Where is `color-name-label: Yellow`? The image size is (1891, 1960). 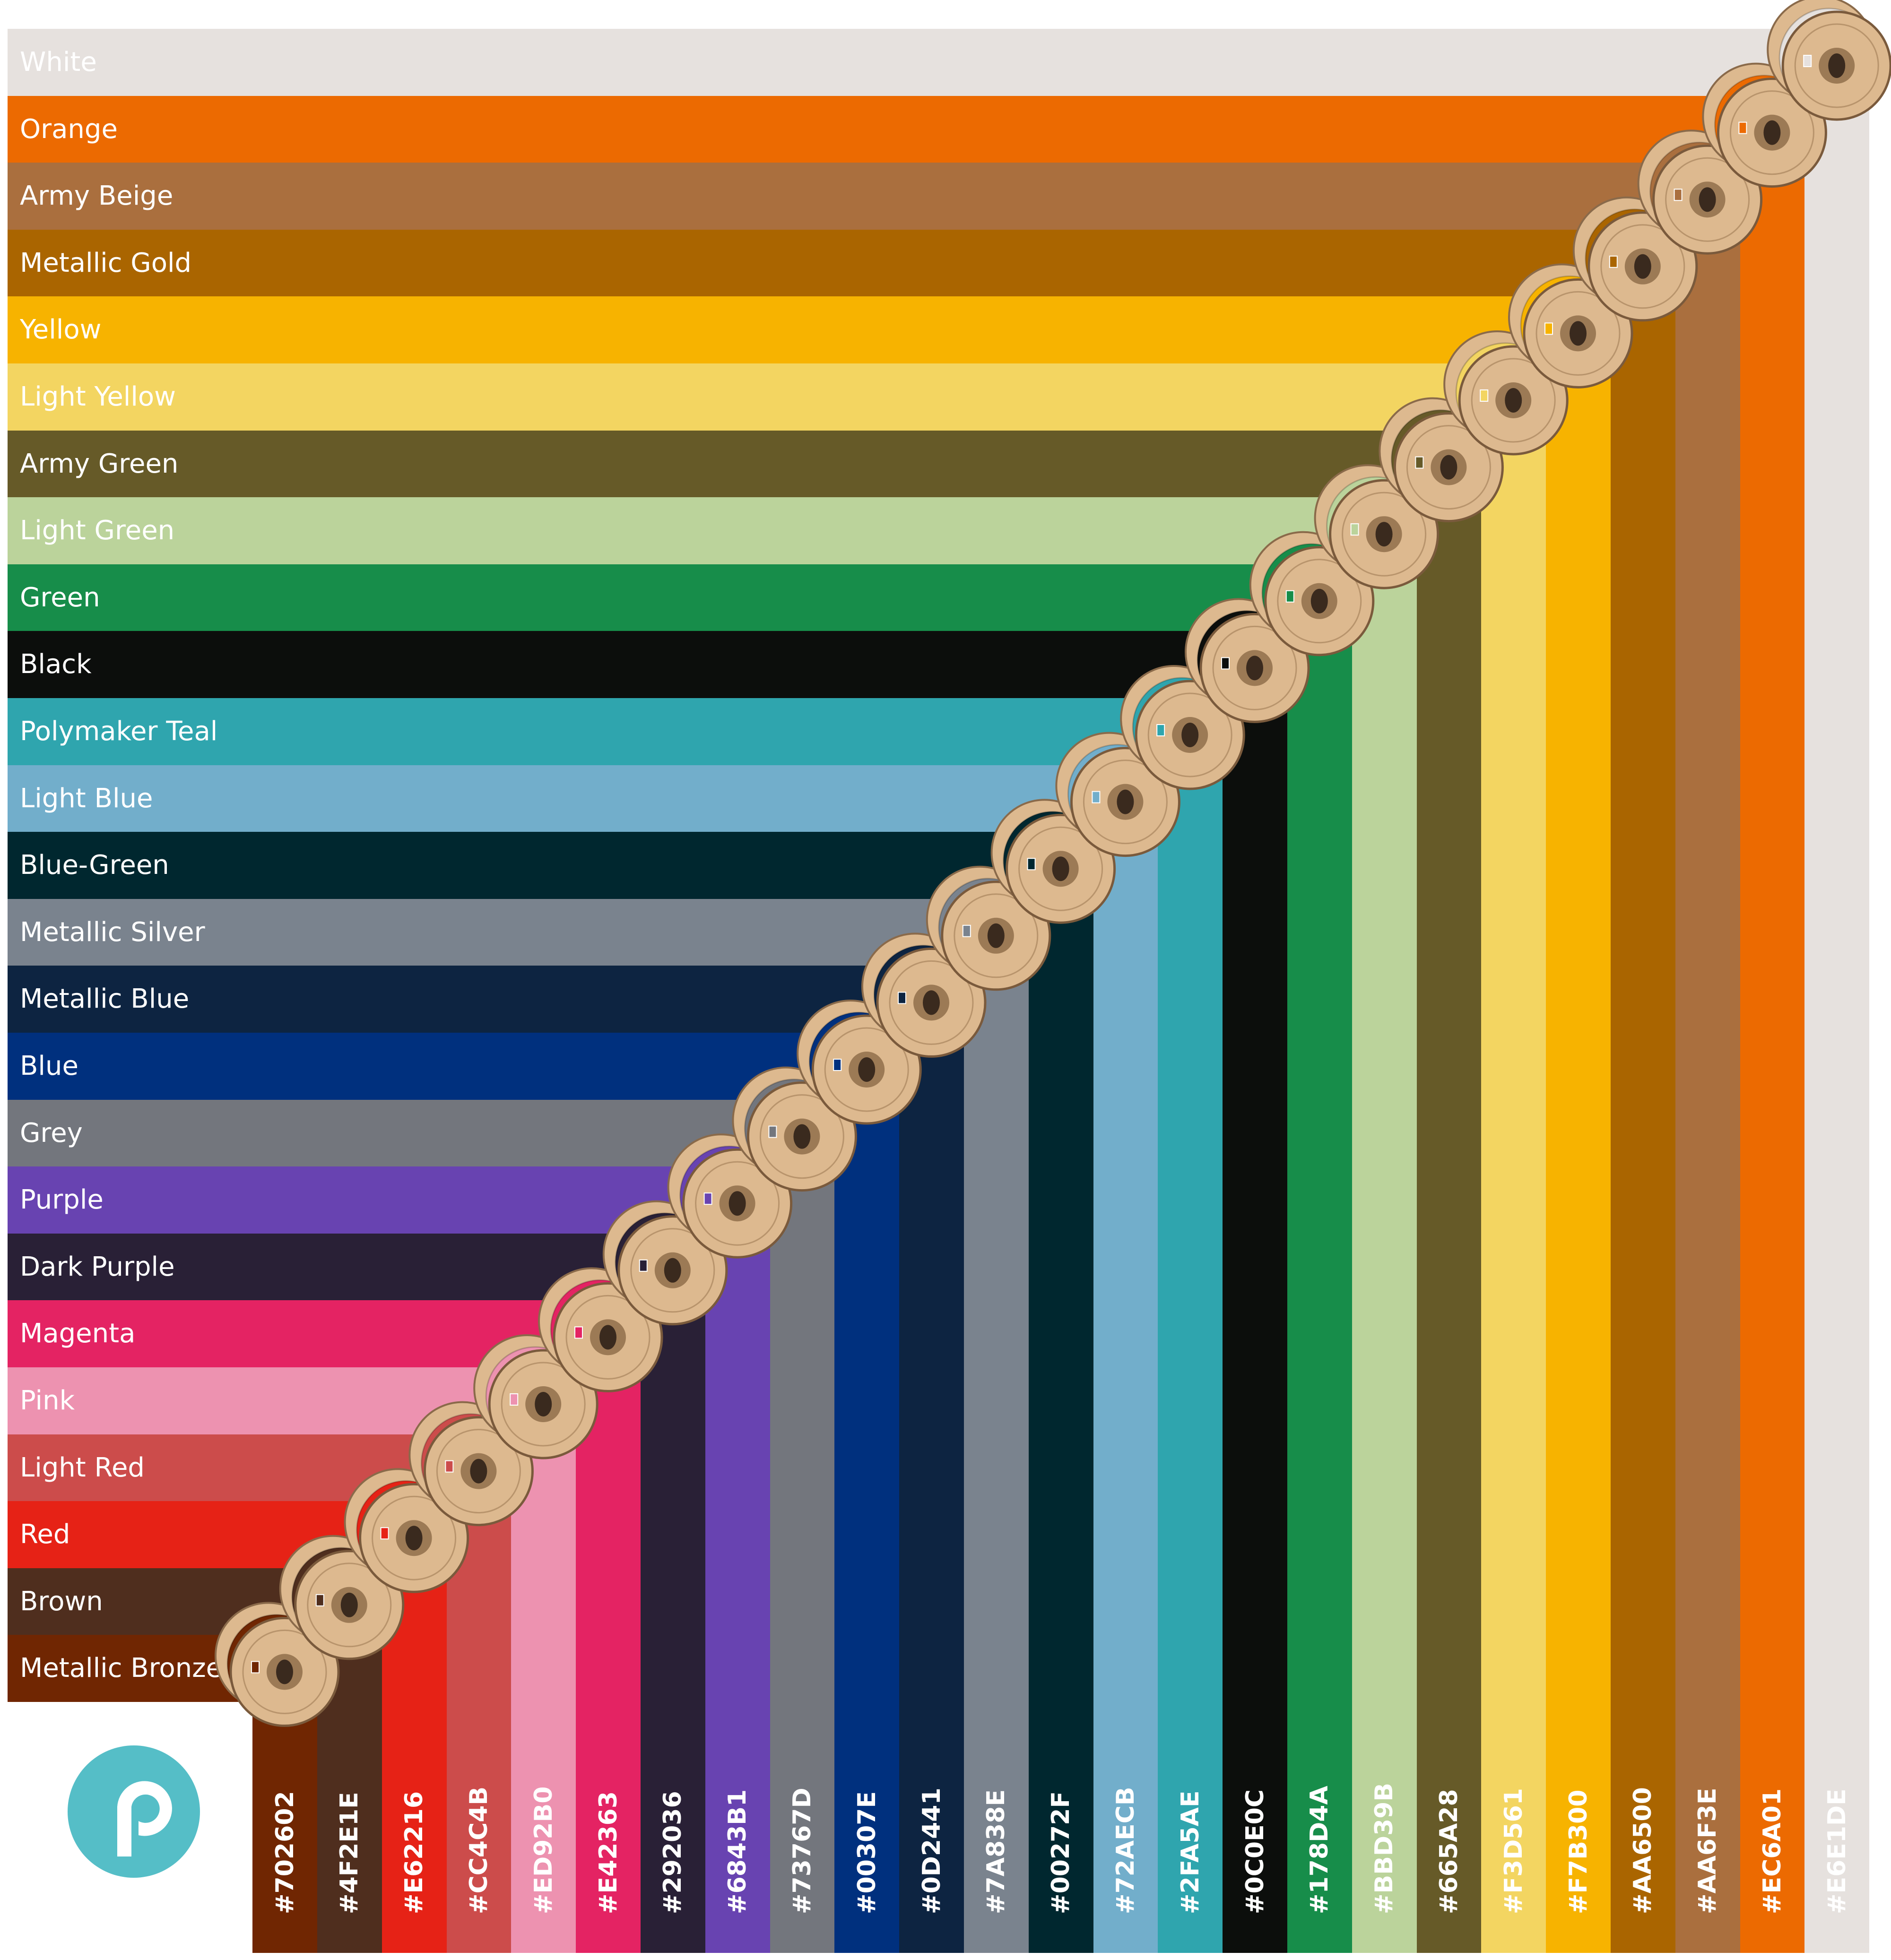
color-name-label: Yellow is located at coordinates (61, 329).